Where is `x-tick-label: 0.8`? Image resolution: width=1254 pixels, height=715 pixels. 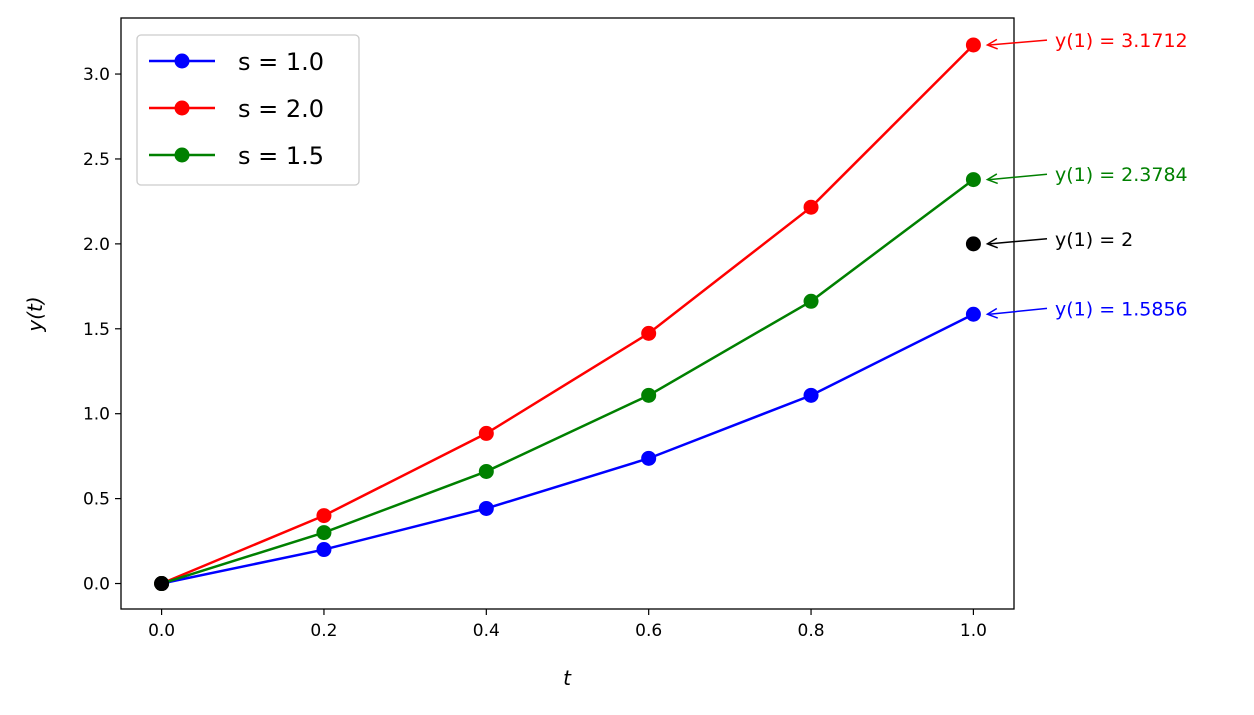
x-tick-label: 0.8 is located at coordinates (811, 631).